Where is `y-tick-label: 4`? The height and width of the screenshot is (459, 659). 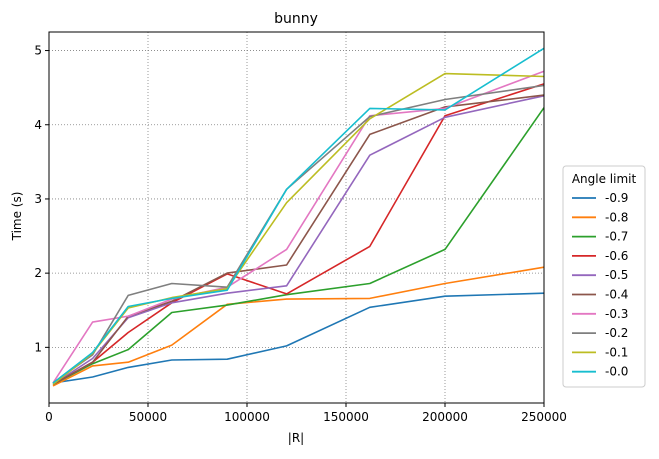
y-tick-label: 4 is located at coordinates (38, 125).